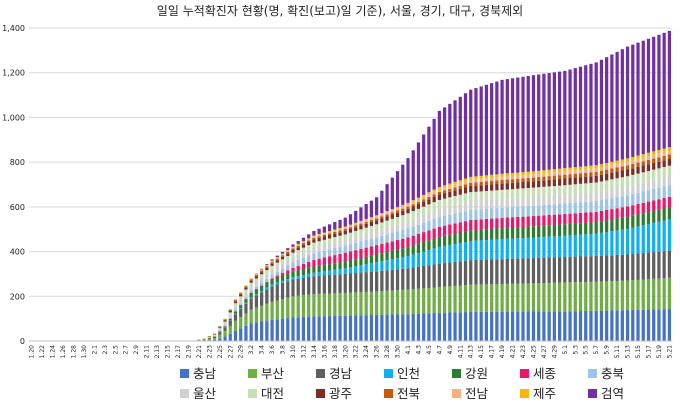 The image size is (680, 408). I want to click on legend-item: 전남, so click(470, 393).